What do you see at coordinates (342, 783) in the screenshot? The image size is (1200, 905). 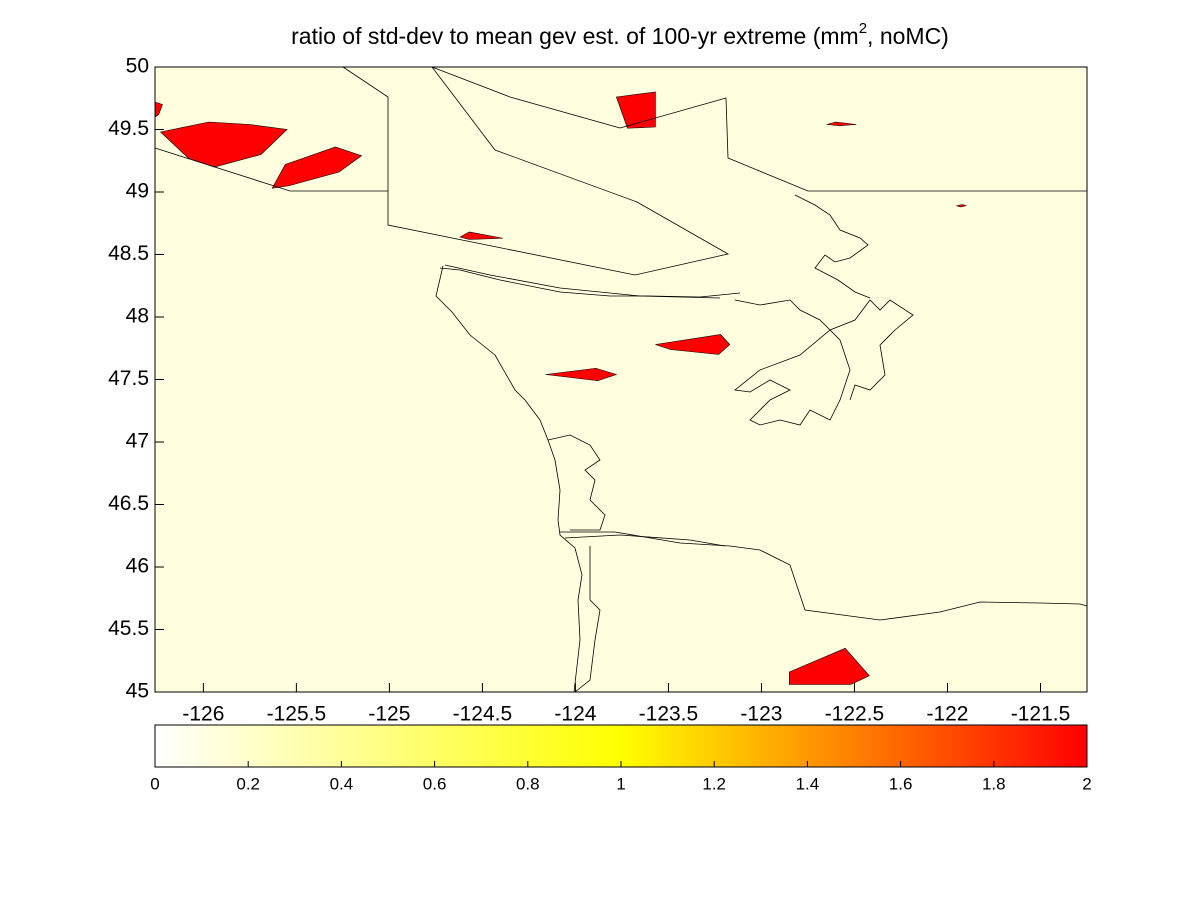 I see `colorbar-tick-label: 0.4` at bounding box center [342, 783].